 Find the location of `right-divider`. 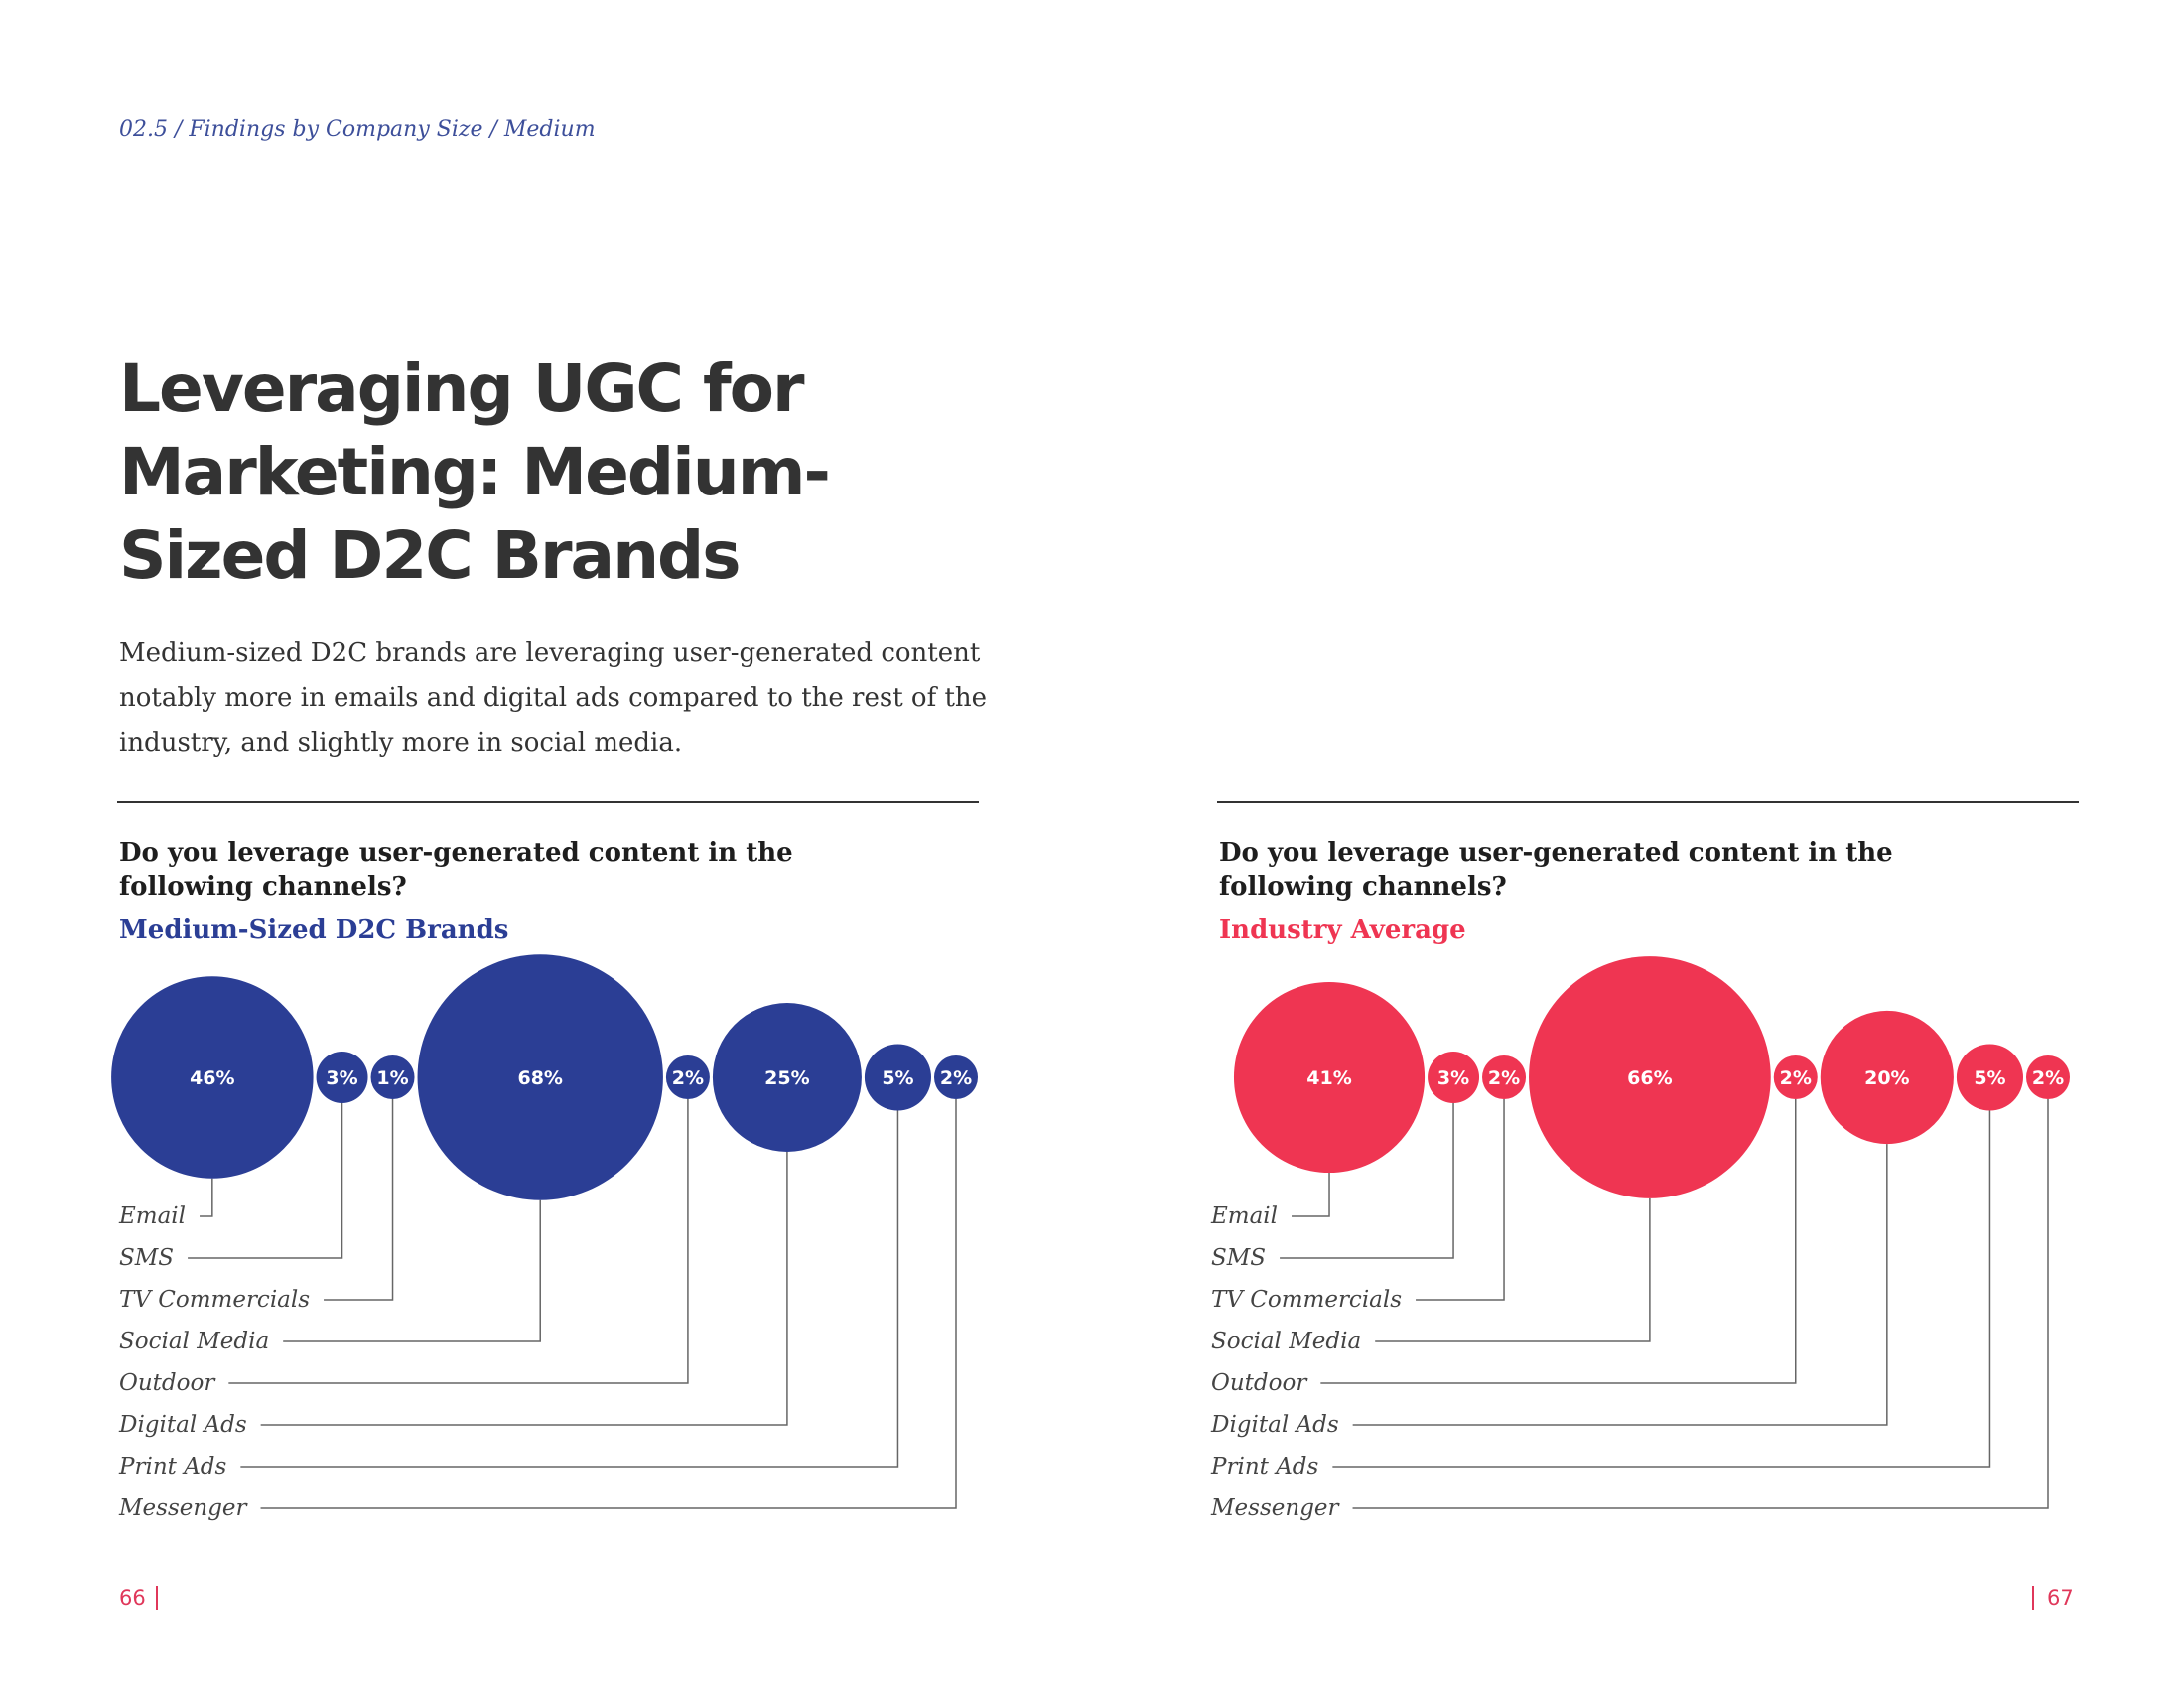

right-divider is located at coordinates (1648, 802).